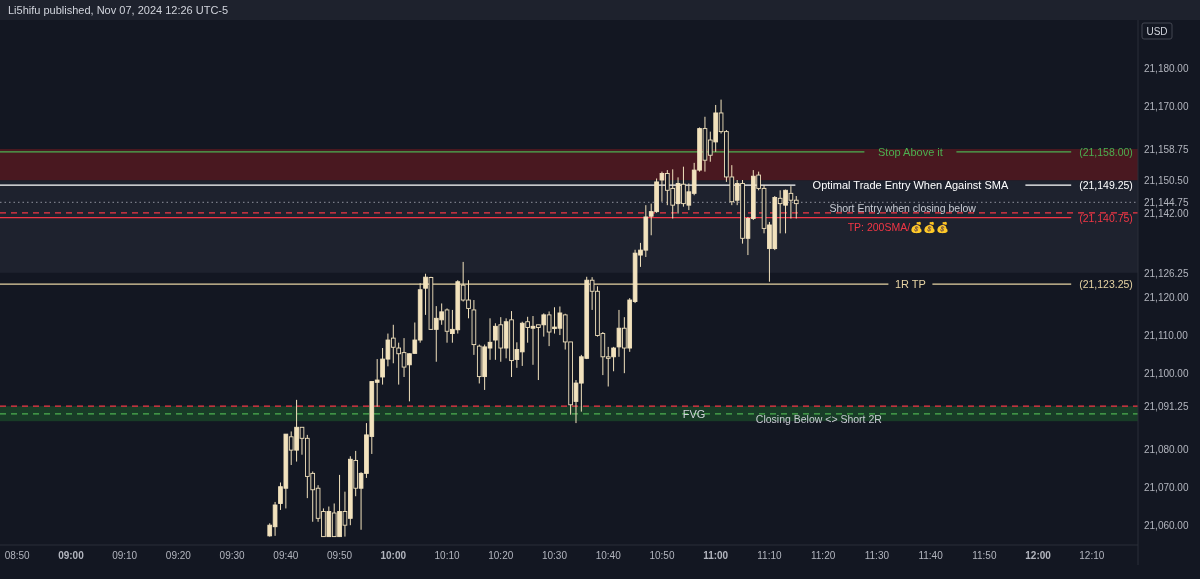 The image size is (1200, 579). I want to click on x-tick-label: 10:40, so click(608, 555).